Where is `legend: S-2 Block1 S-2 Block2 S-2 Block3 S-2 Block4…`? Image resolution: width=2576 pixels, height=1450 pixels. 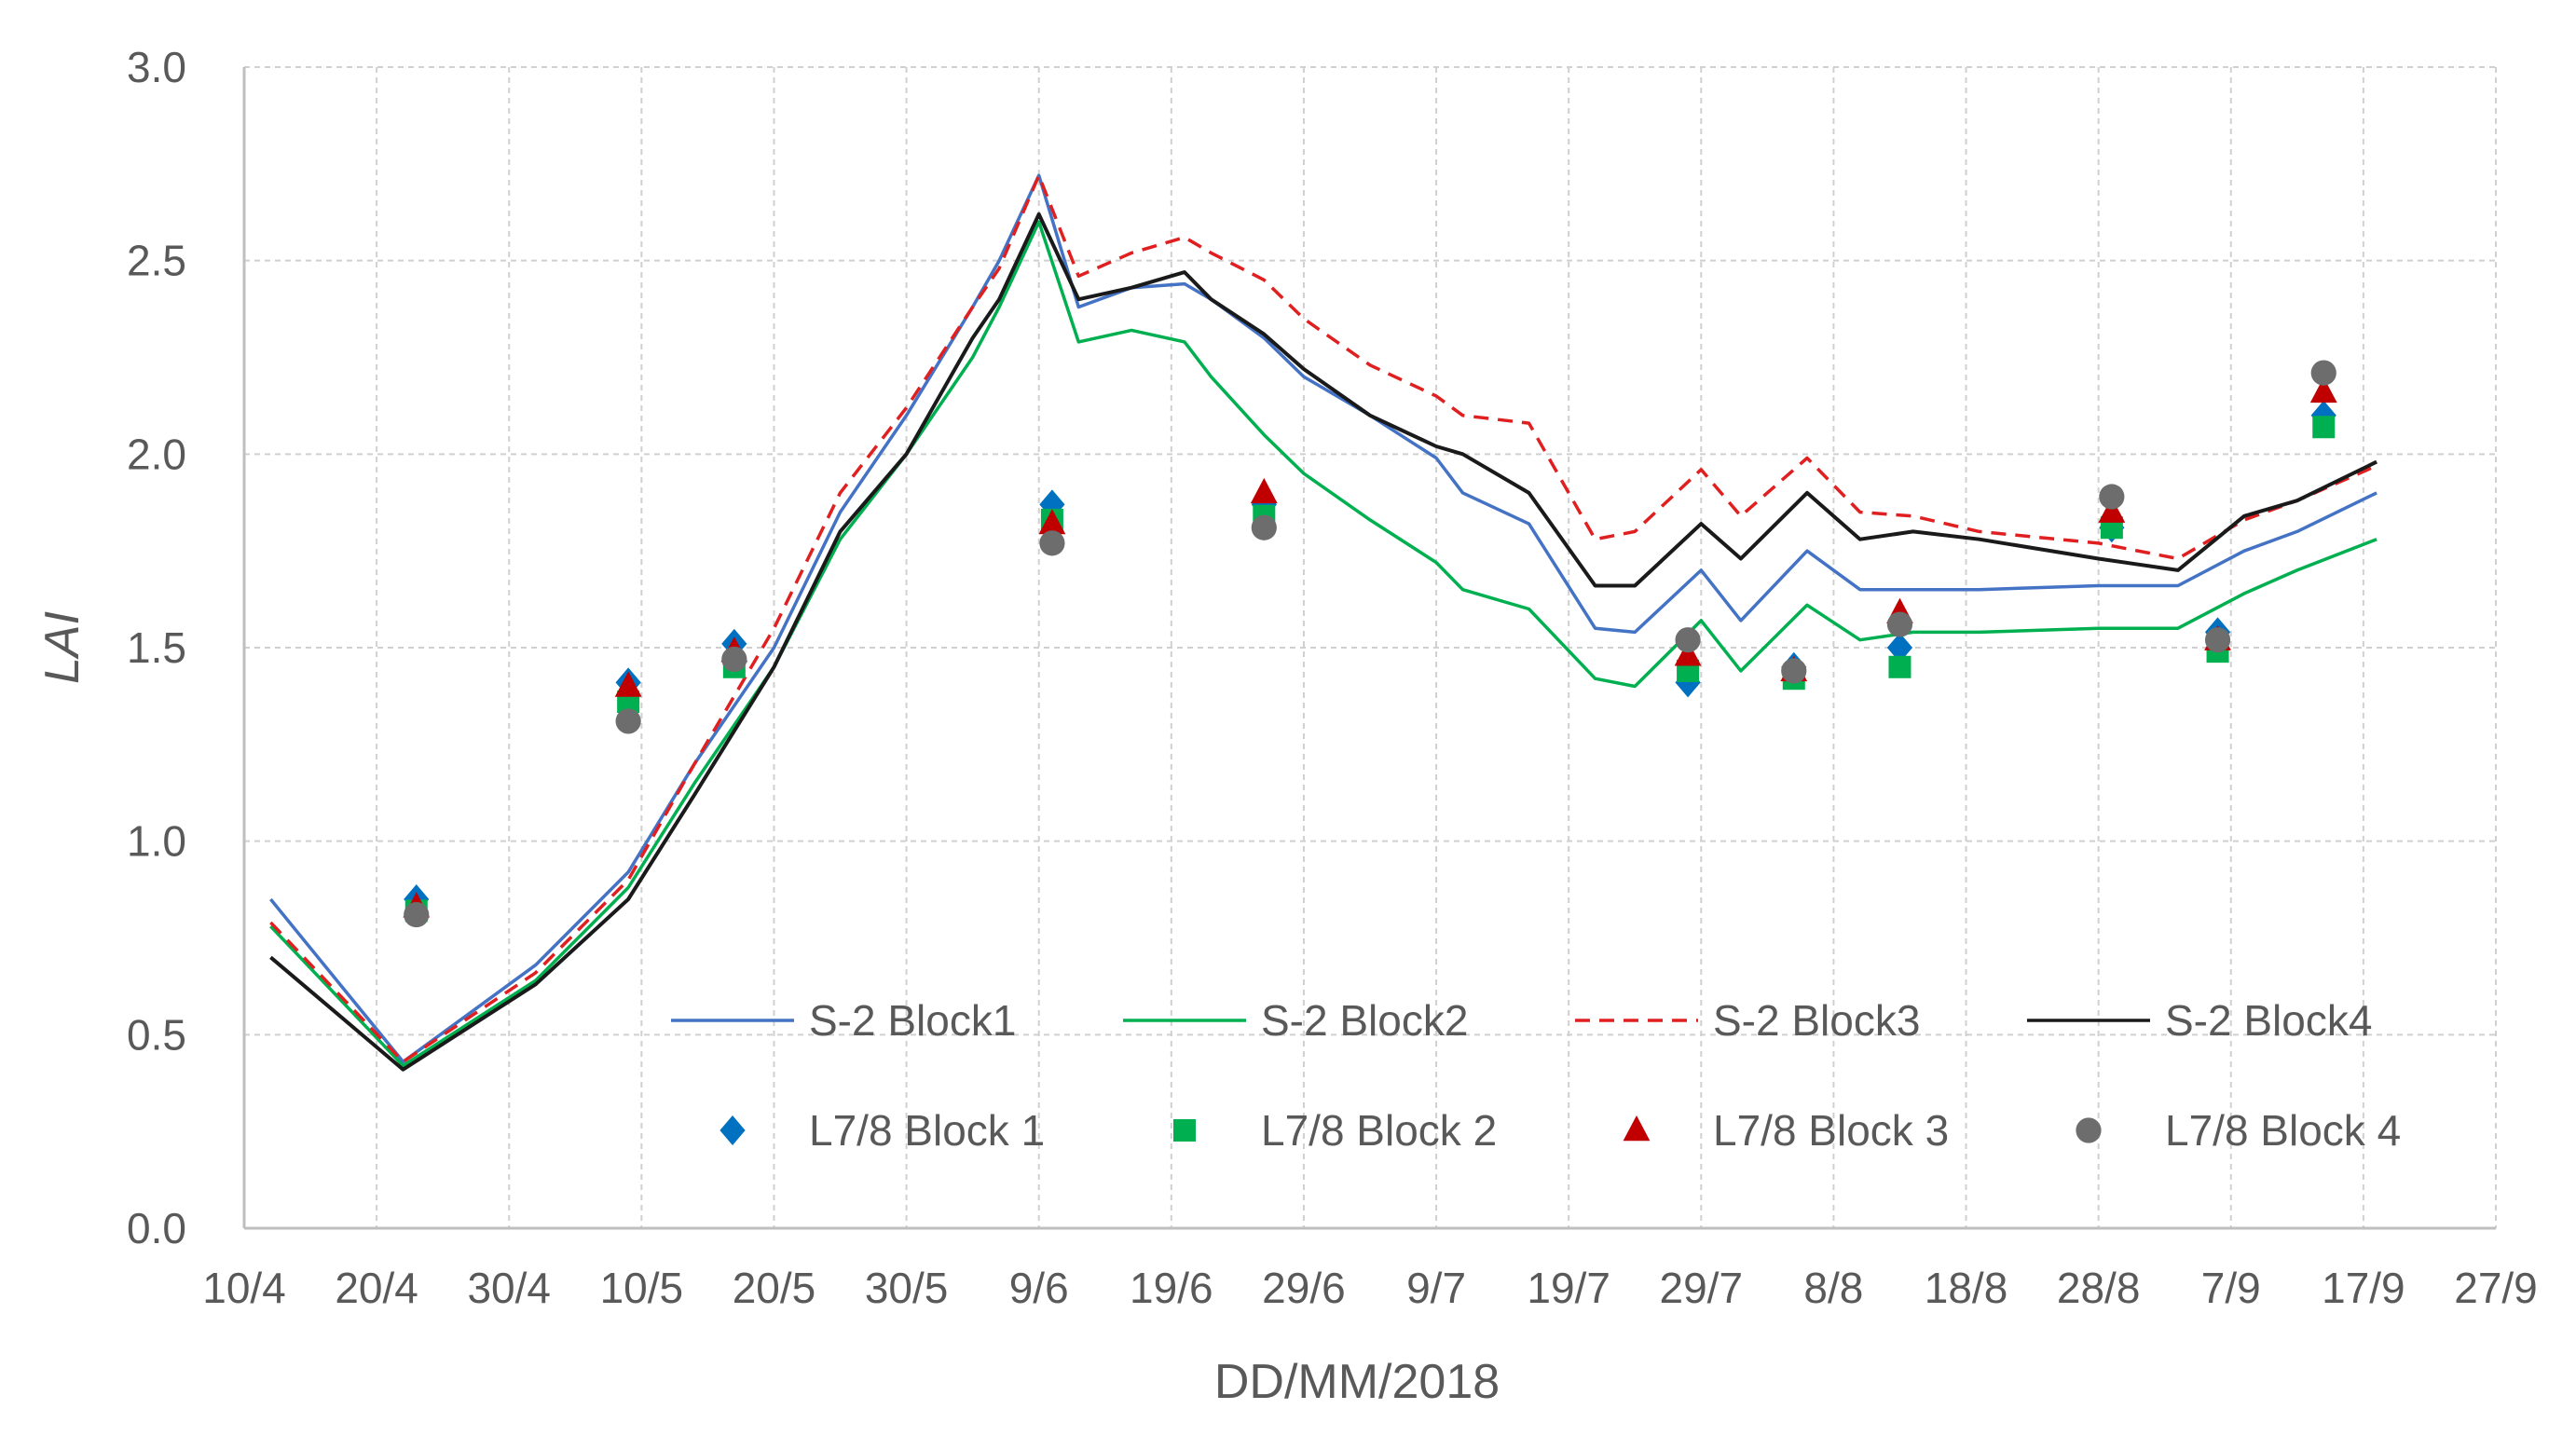
legend: S-2 Block1 S-2 Block2 S-2 Block3 S-2 Block4… is located at coordinates (1536, 1075).